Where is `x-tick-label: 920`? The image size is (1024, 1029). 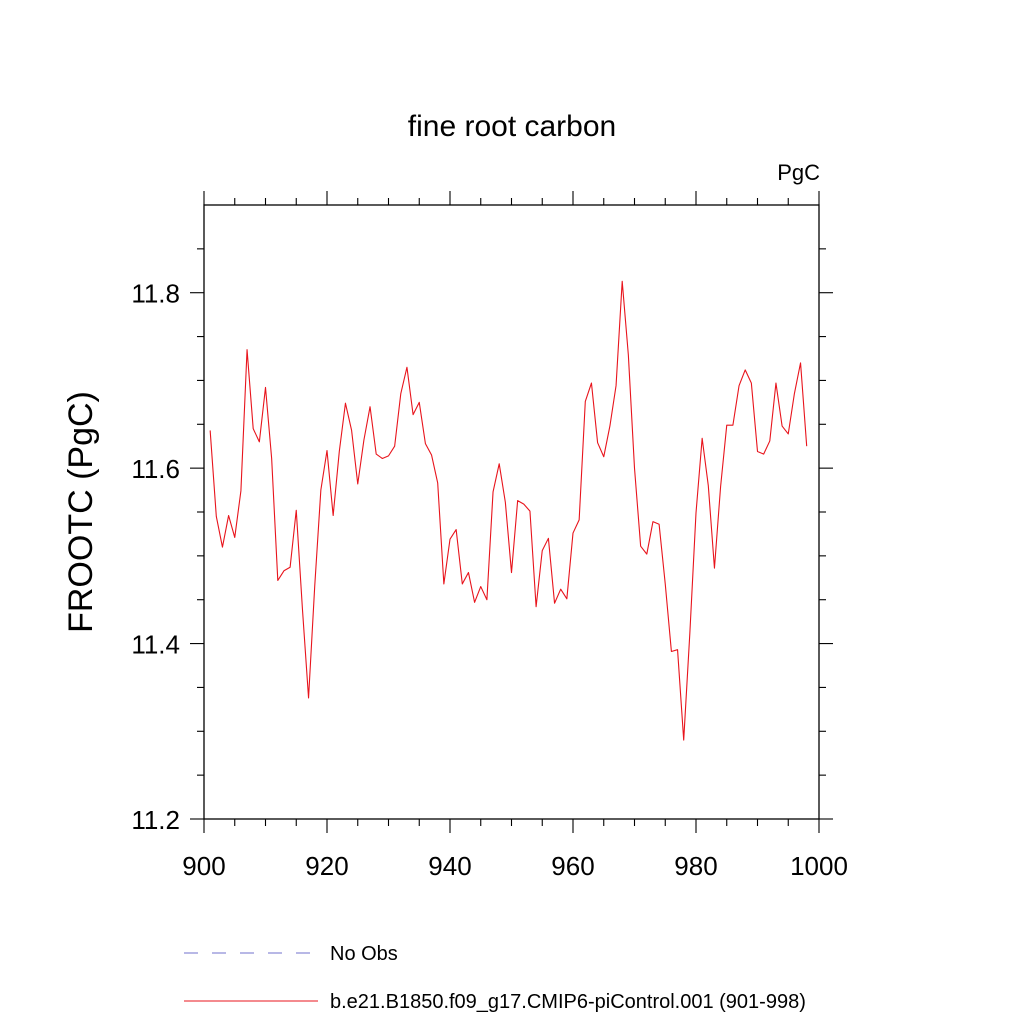
x-tick-label: 920 is located at coordinates (326, 866).